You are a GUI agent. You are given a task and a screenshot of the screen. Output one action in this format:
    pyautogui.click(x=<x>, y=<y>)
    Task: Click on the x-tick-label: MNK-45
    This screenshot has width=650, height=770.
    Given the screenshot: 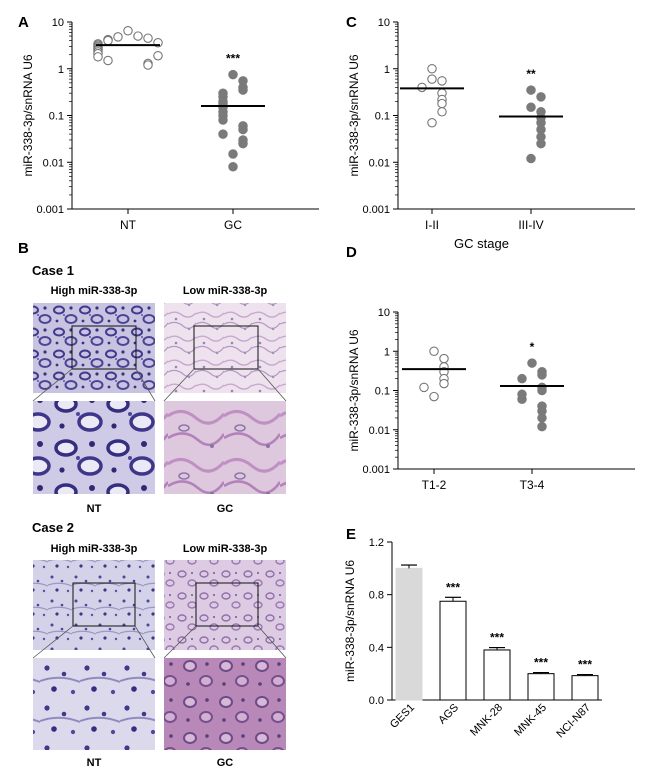 What is the action you would take?
    pyautogui.click(x=530, y=720)
    